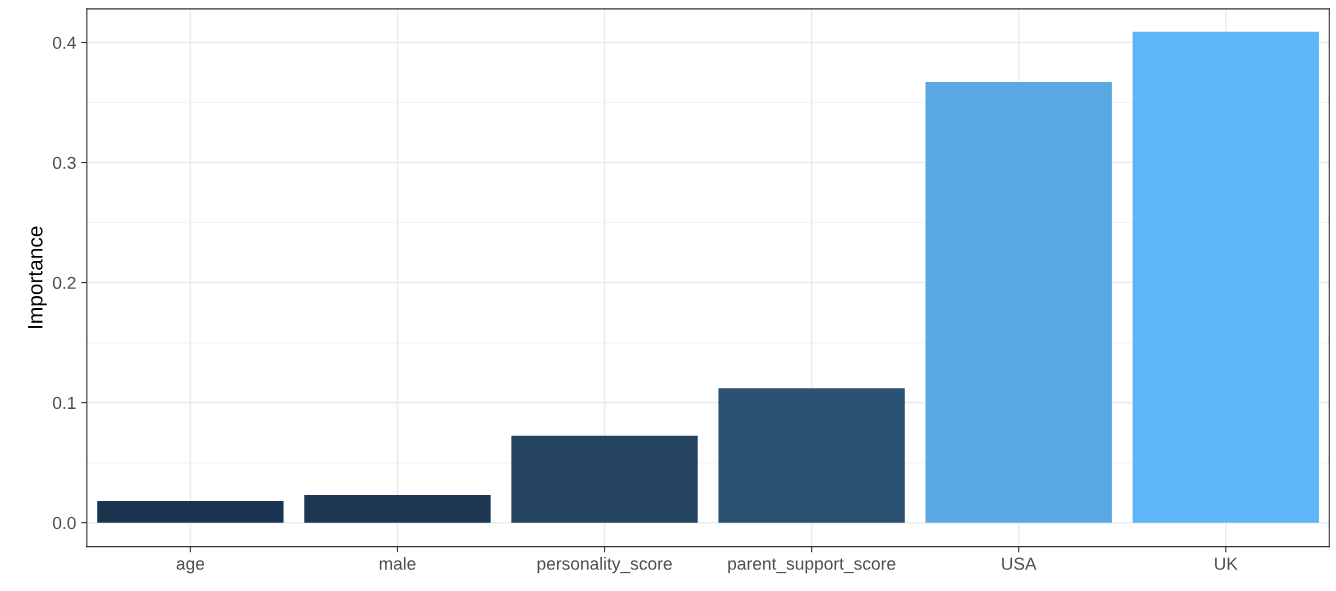  What do you see at coordinates (64, 403) in the screenshot?
I see `y-tick-label: 0.1` at bounding box center [64, 403].